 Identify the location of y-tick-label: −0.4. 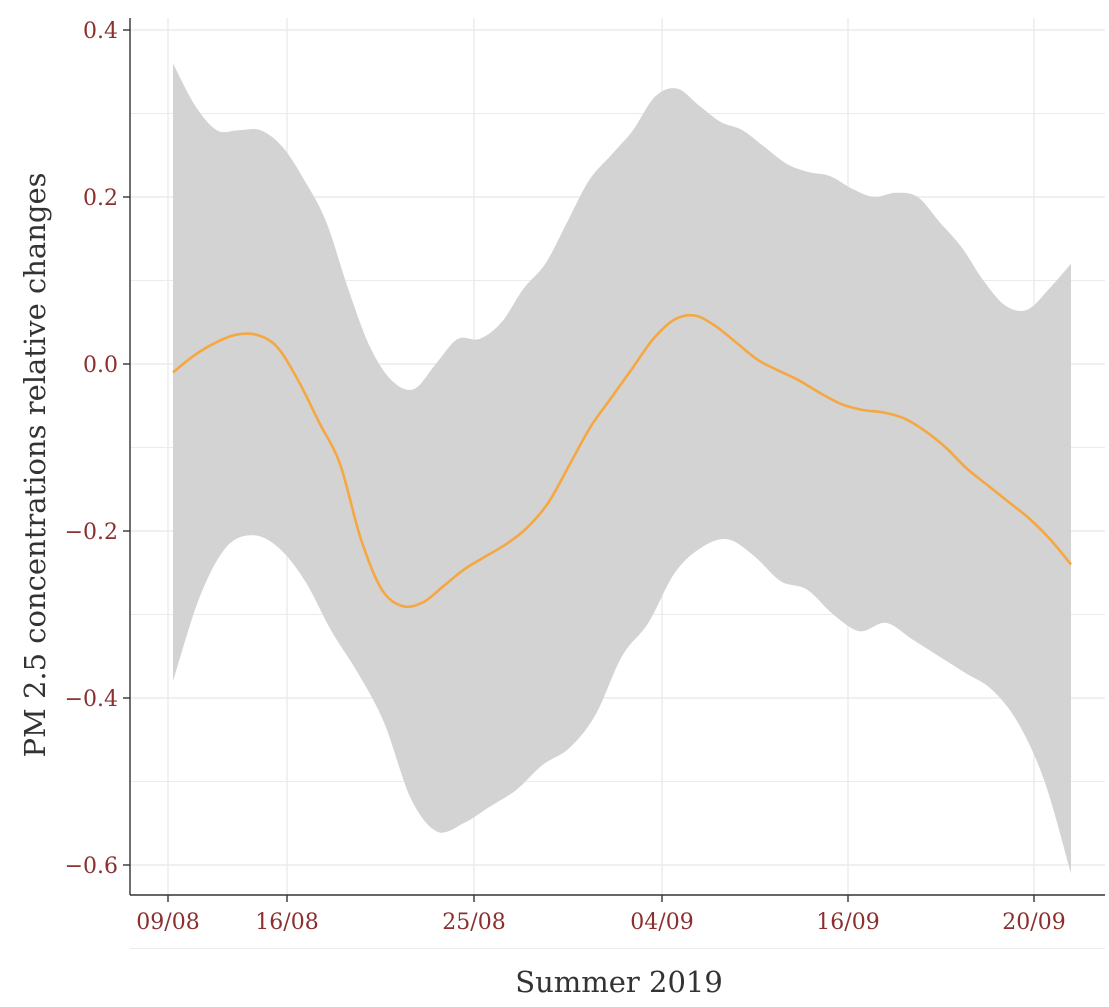
(91, 699).